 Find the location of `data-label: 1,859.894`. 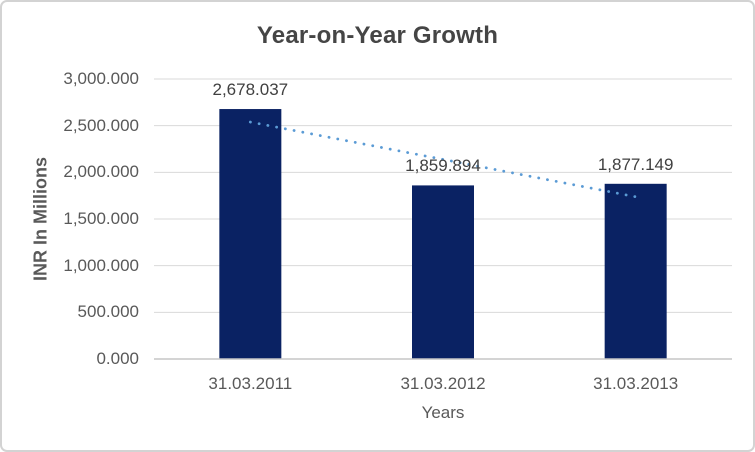

data-label: 1,859.894 is located at coordinates (443, 166).